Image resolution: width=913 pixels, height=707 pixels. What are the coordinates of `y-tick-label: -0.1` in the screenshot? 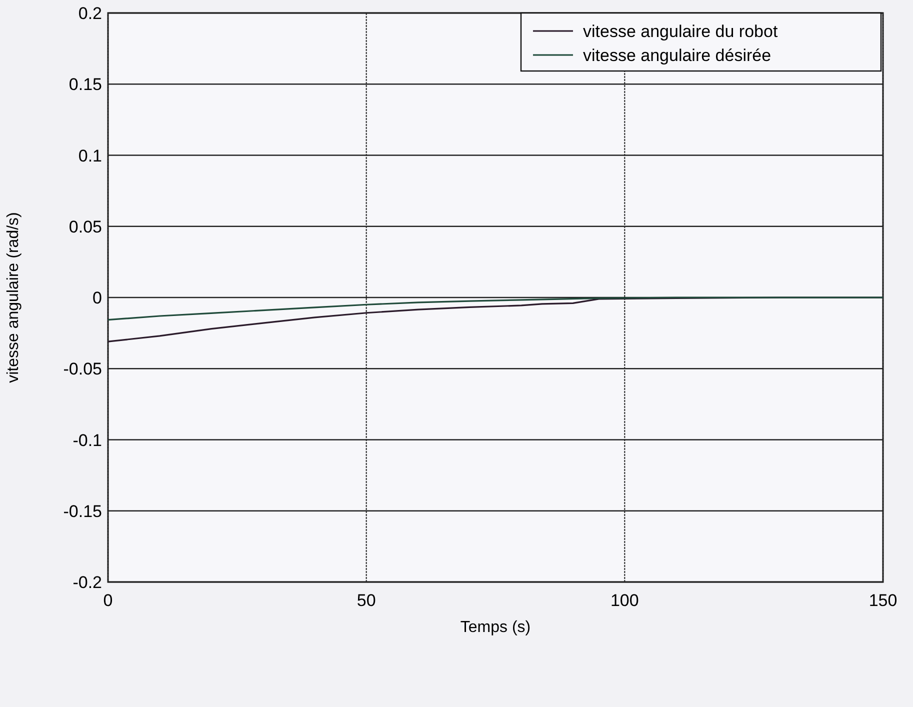 It's located at (87, 440).